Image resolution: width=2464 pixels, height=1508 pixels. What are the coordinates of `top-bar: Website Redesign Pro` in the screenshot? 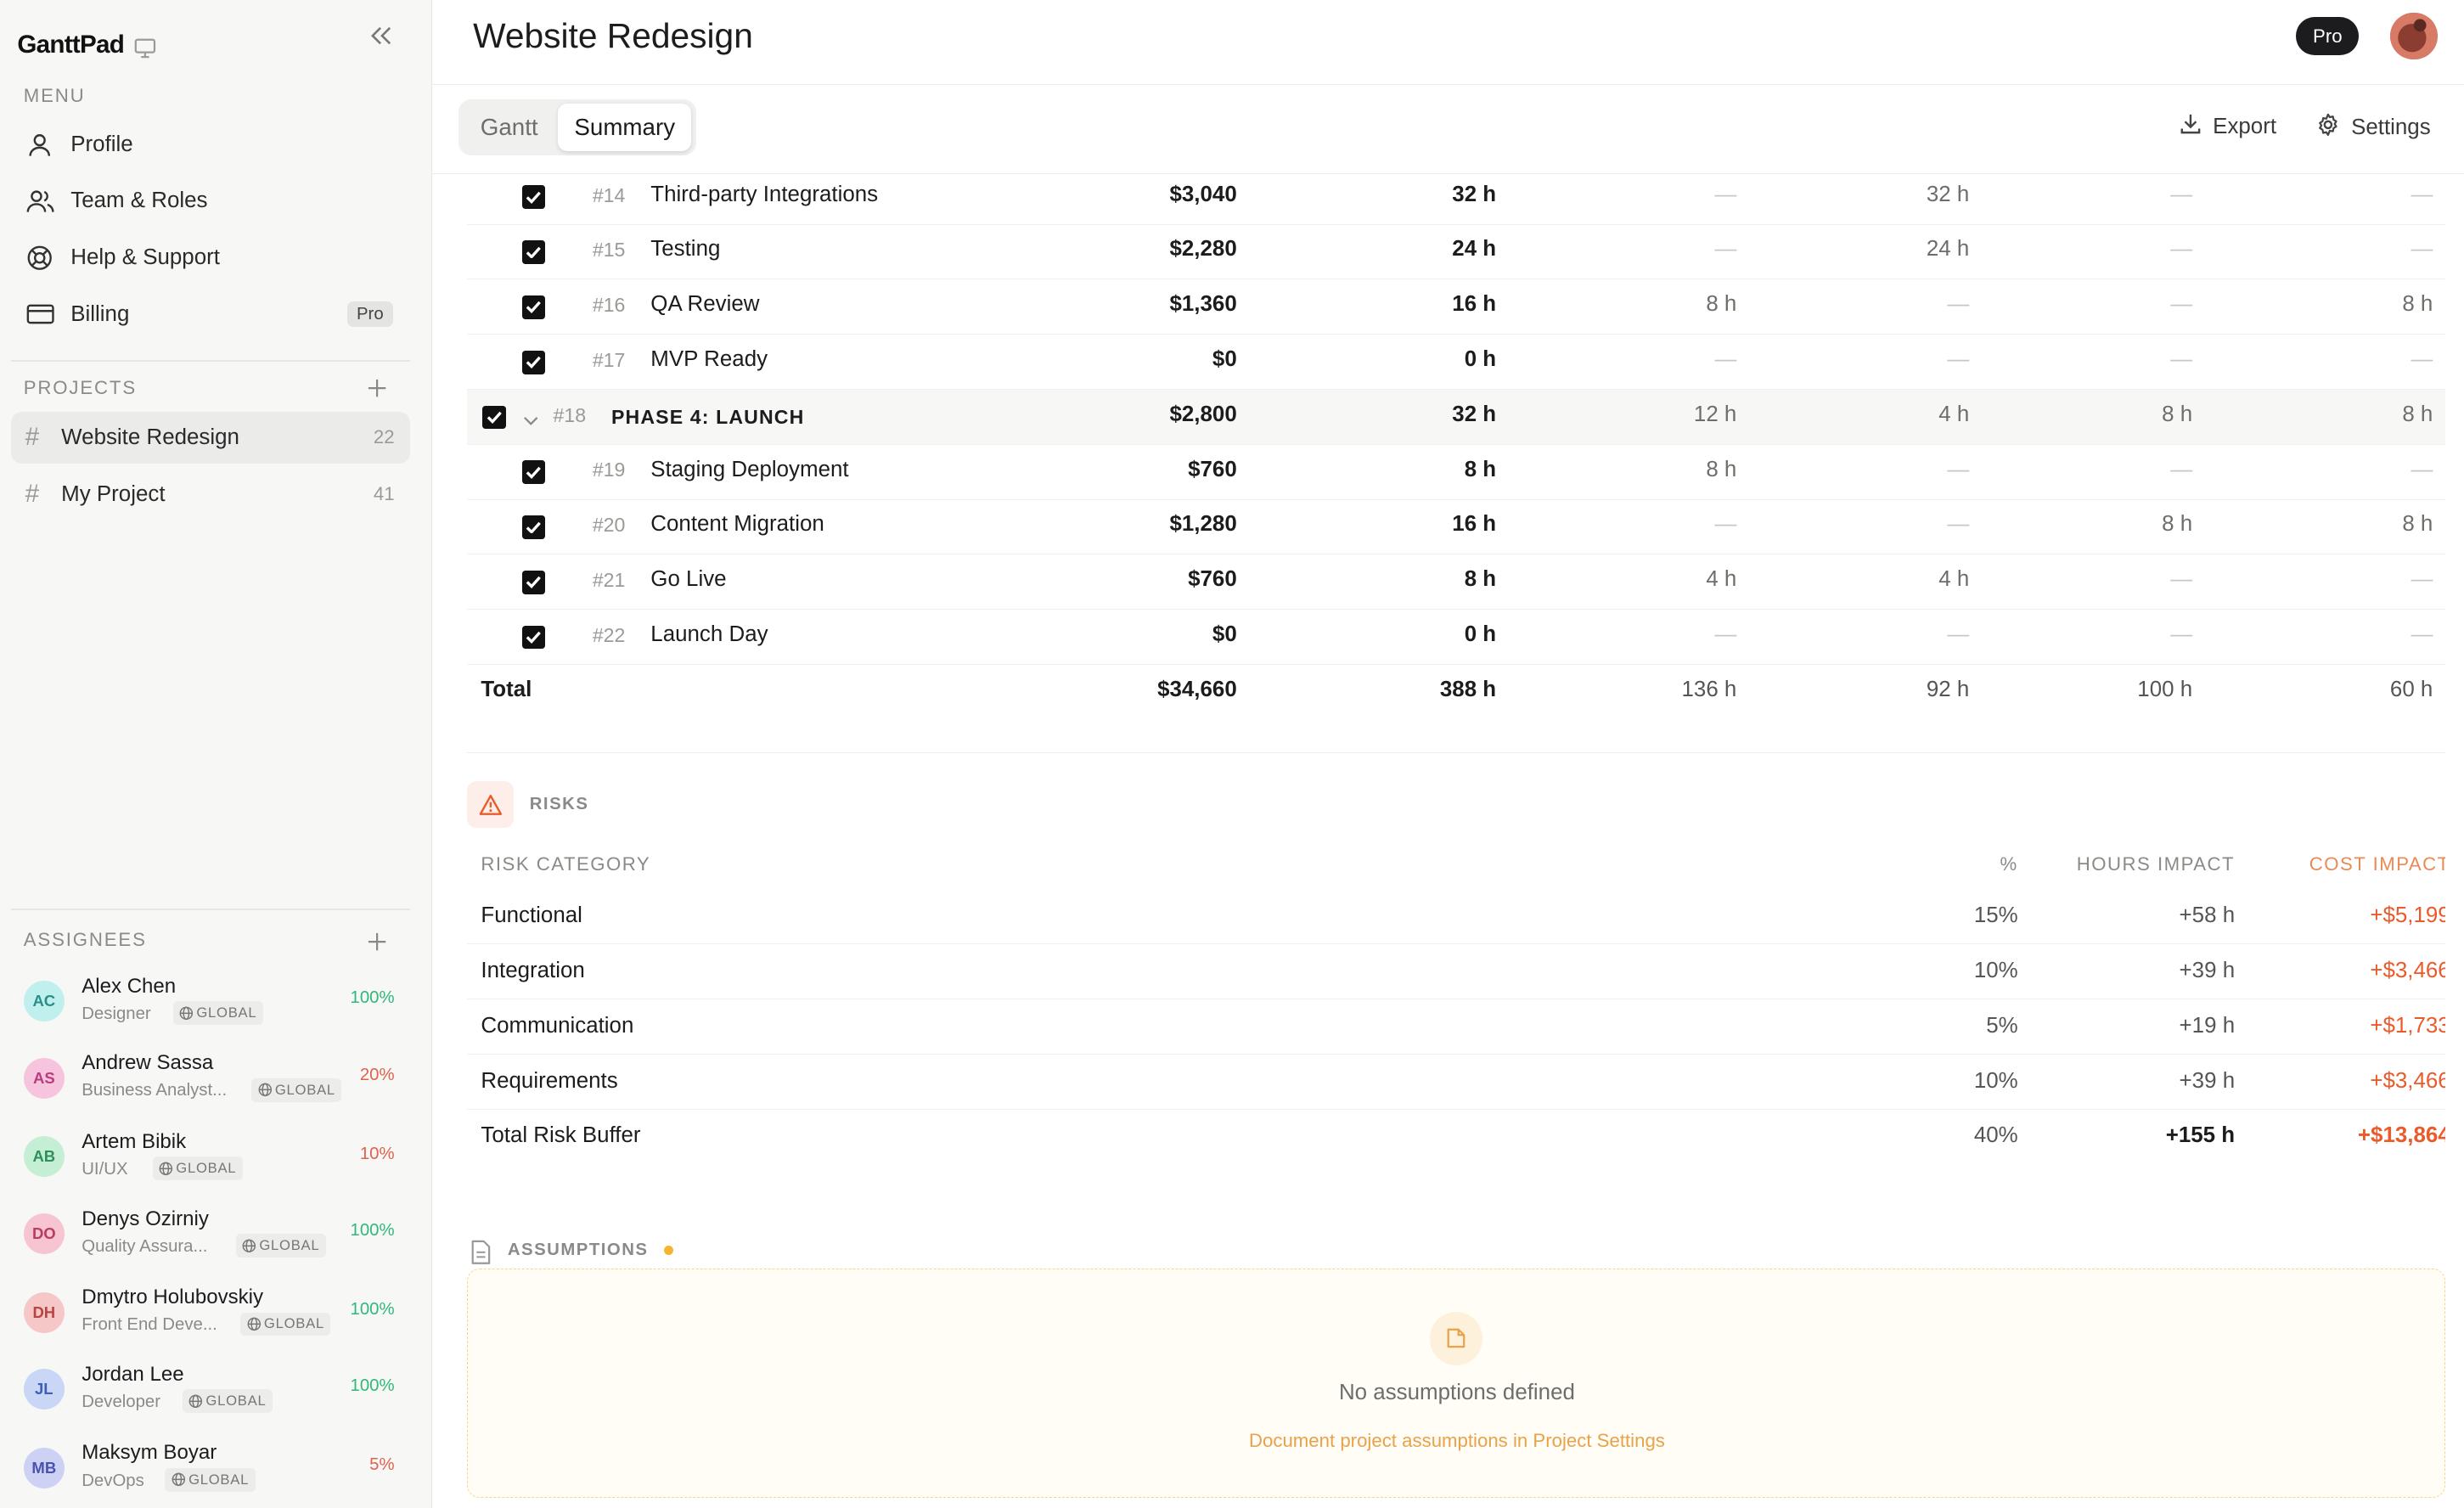 It's located at (1448, 42).